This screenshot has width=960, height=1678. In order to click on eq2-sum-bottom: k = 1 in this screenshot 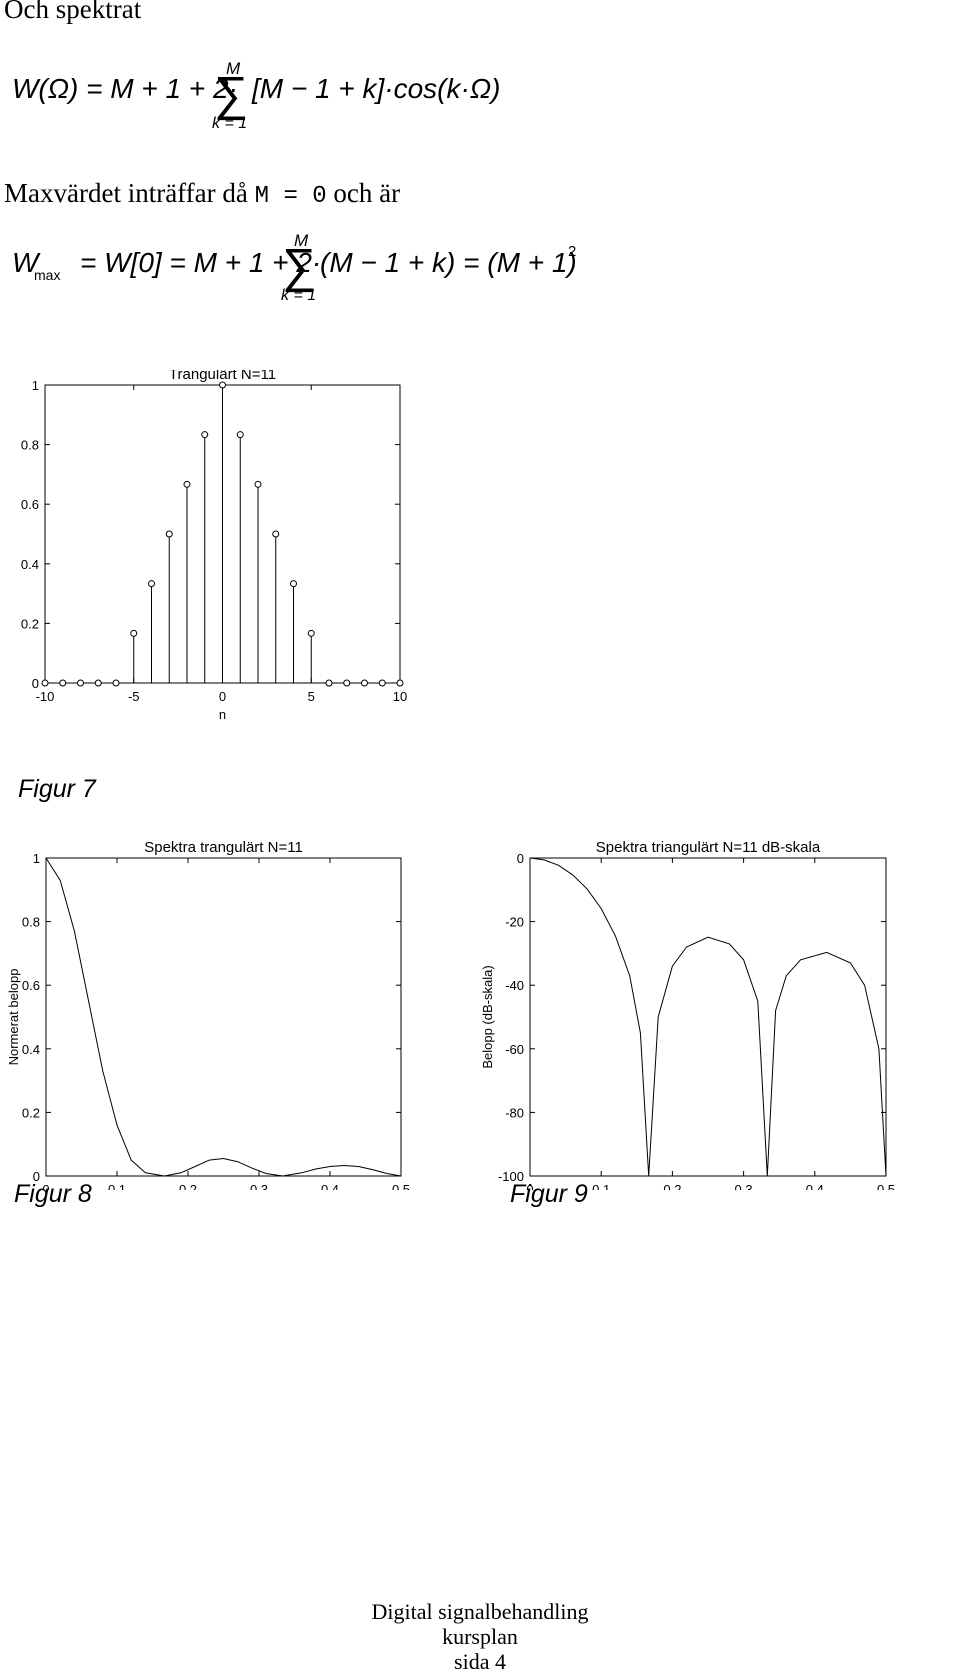, I will do `click(298, 295)`.